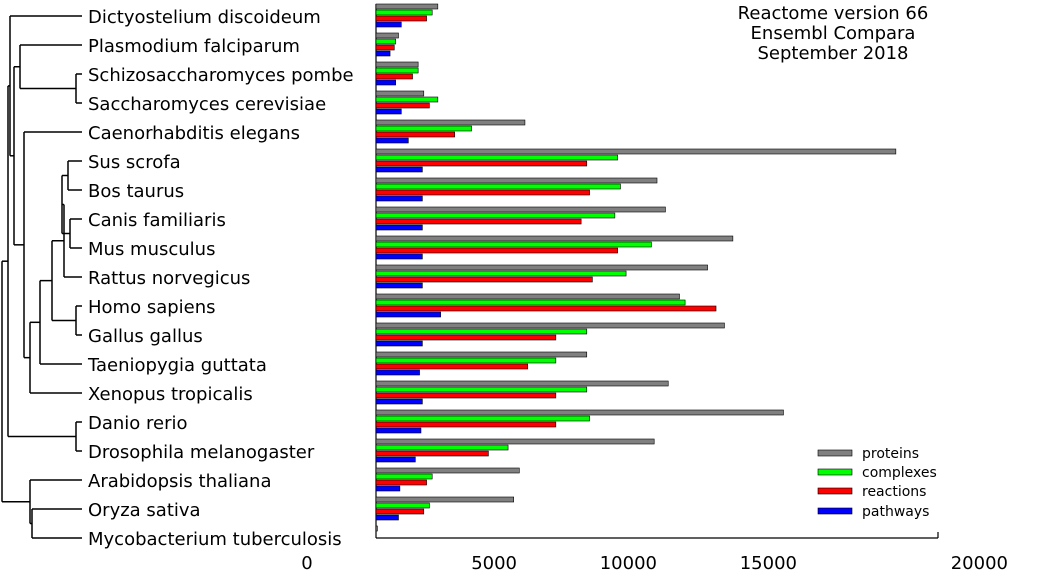 Image resolution: width=1040 pixels, height=576 pixels. I want to click on species-label: Sus scrofa, so click(134, 162).